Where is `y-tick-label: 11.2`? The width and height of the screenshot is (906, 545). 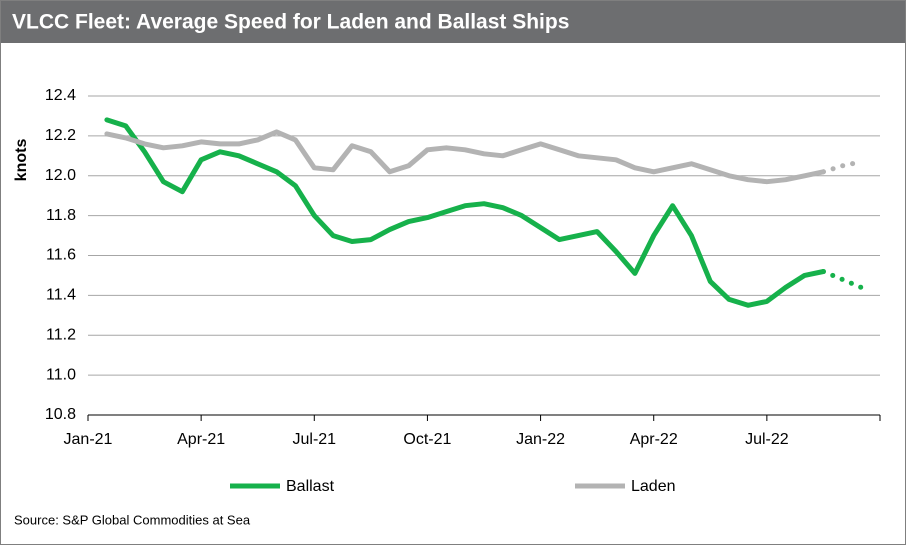
y-tick-label: 11.2 is located at coordinates (61, 334).